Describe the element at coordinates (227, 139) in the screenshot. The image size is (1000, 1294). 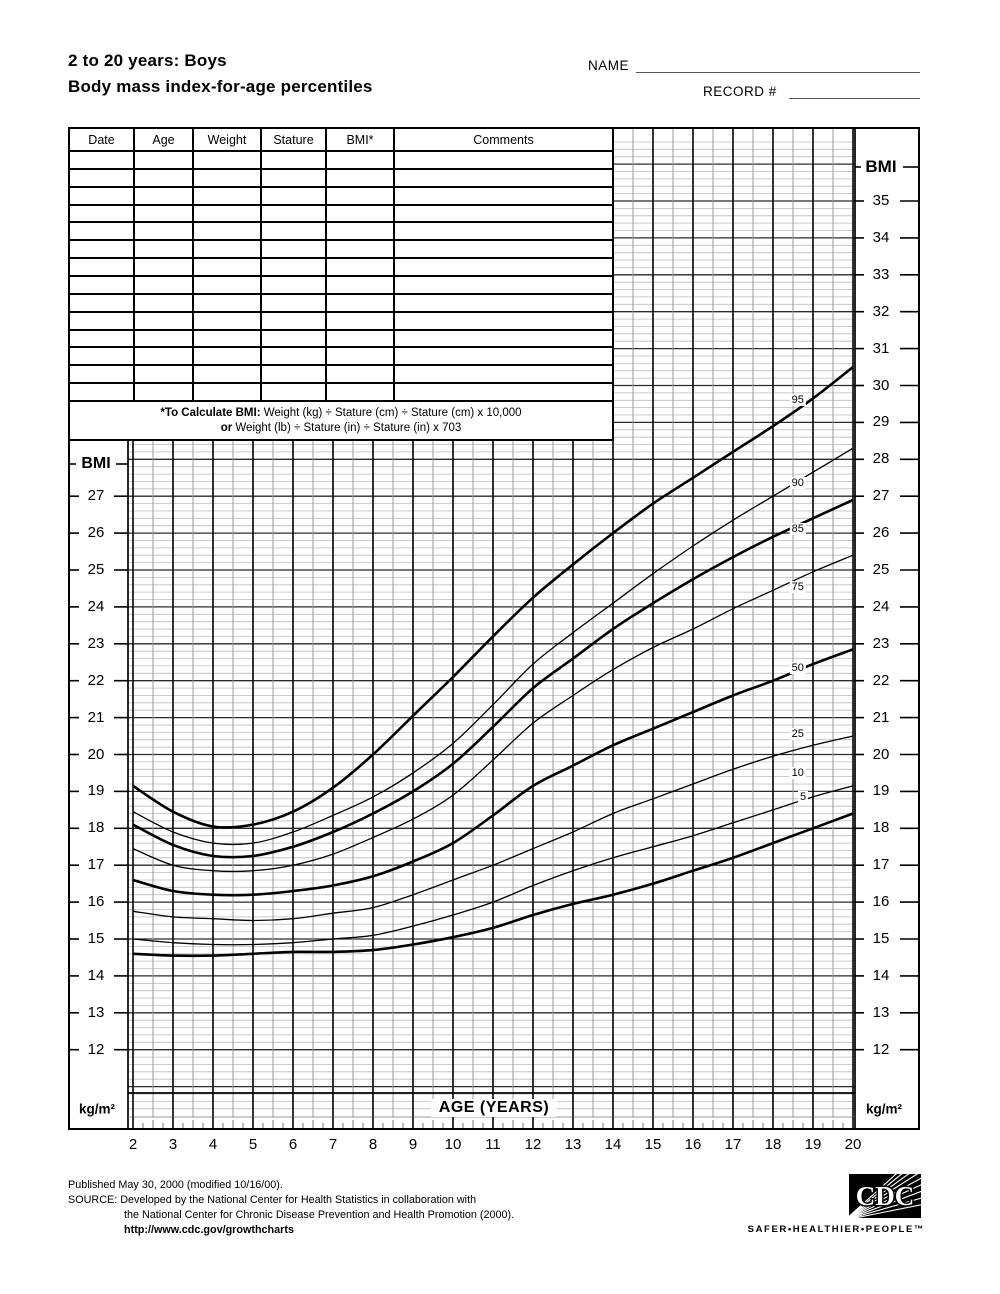
I see `table-header-weight: Weight` at that location.